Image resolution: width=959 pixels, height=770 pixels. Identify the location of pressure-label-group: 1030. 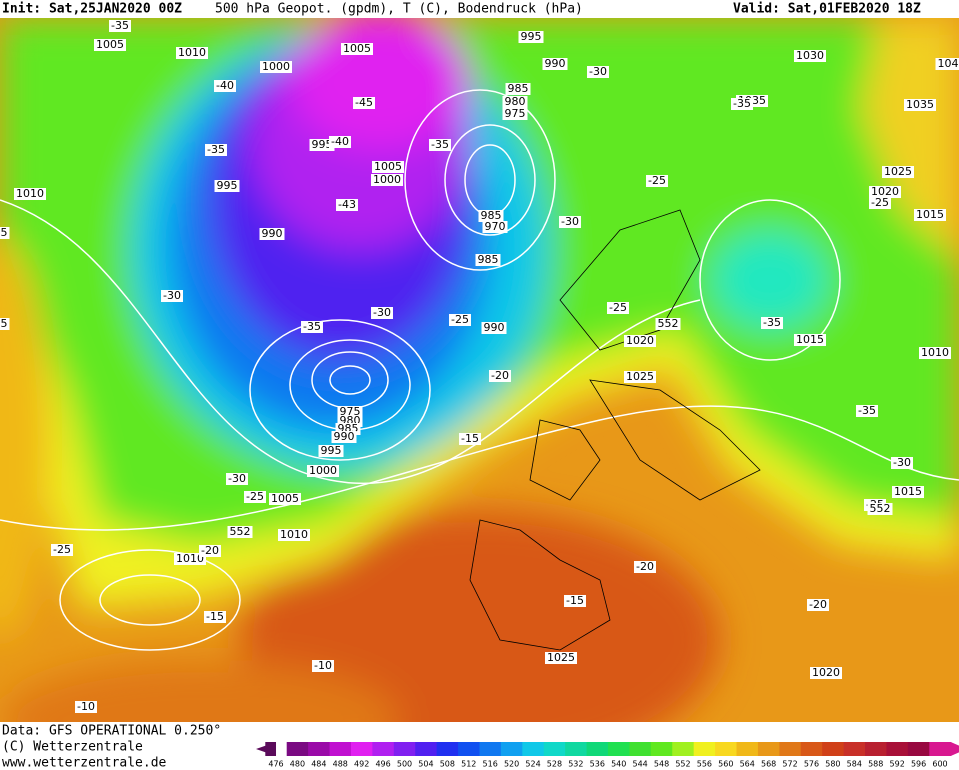
(810, 55).